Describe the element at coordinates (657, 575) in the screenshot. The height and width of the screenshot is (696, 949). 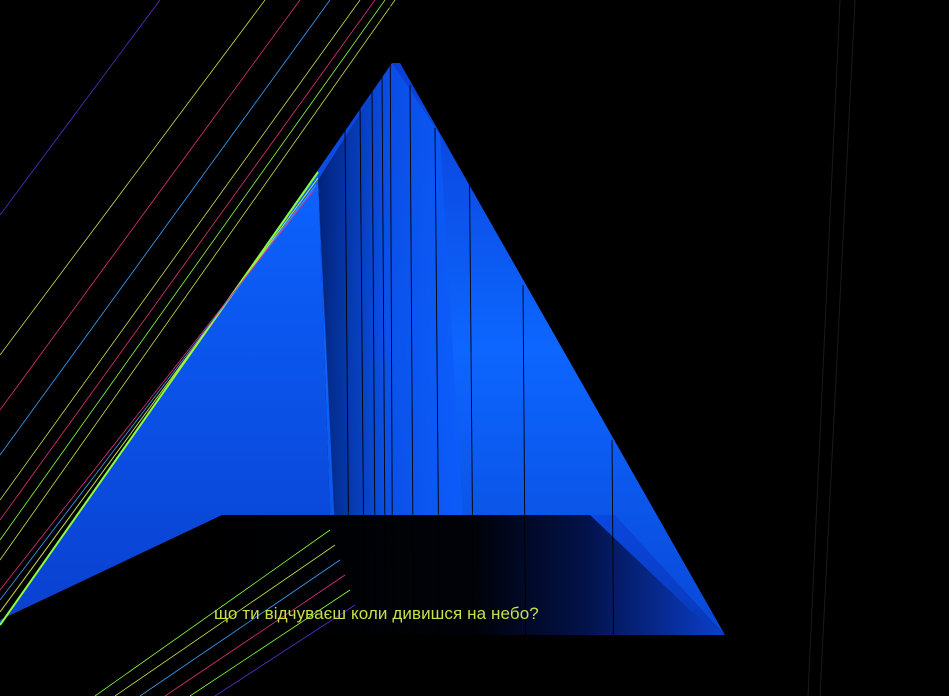
I see `right-ramp` at that location.